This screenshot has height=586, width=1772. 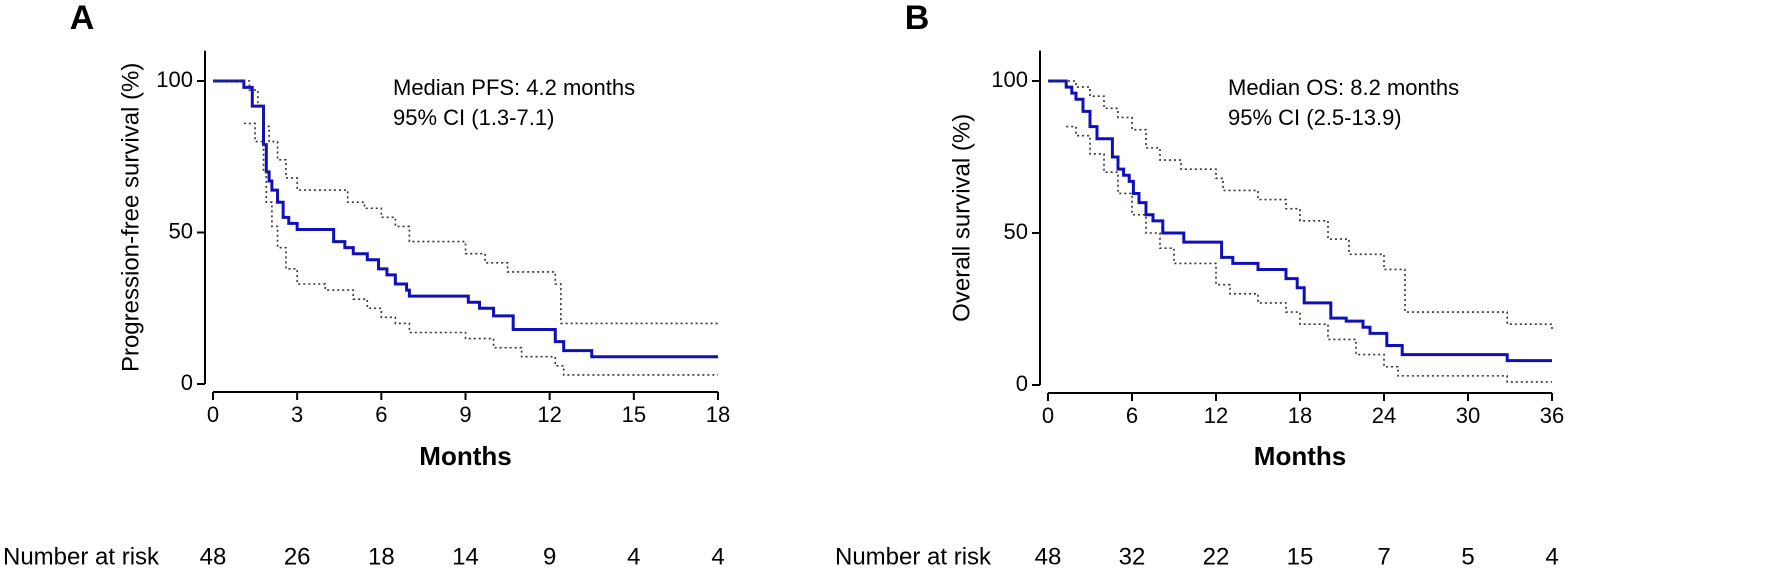 I want to click on risk-number: 14, so click(x=465, y=556).